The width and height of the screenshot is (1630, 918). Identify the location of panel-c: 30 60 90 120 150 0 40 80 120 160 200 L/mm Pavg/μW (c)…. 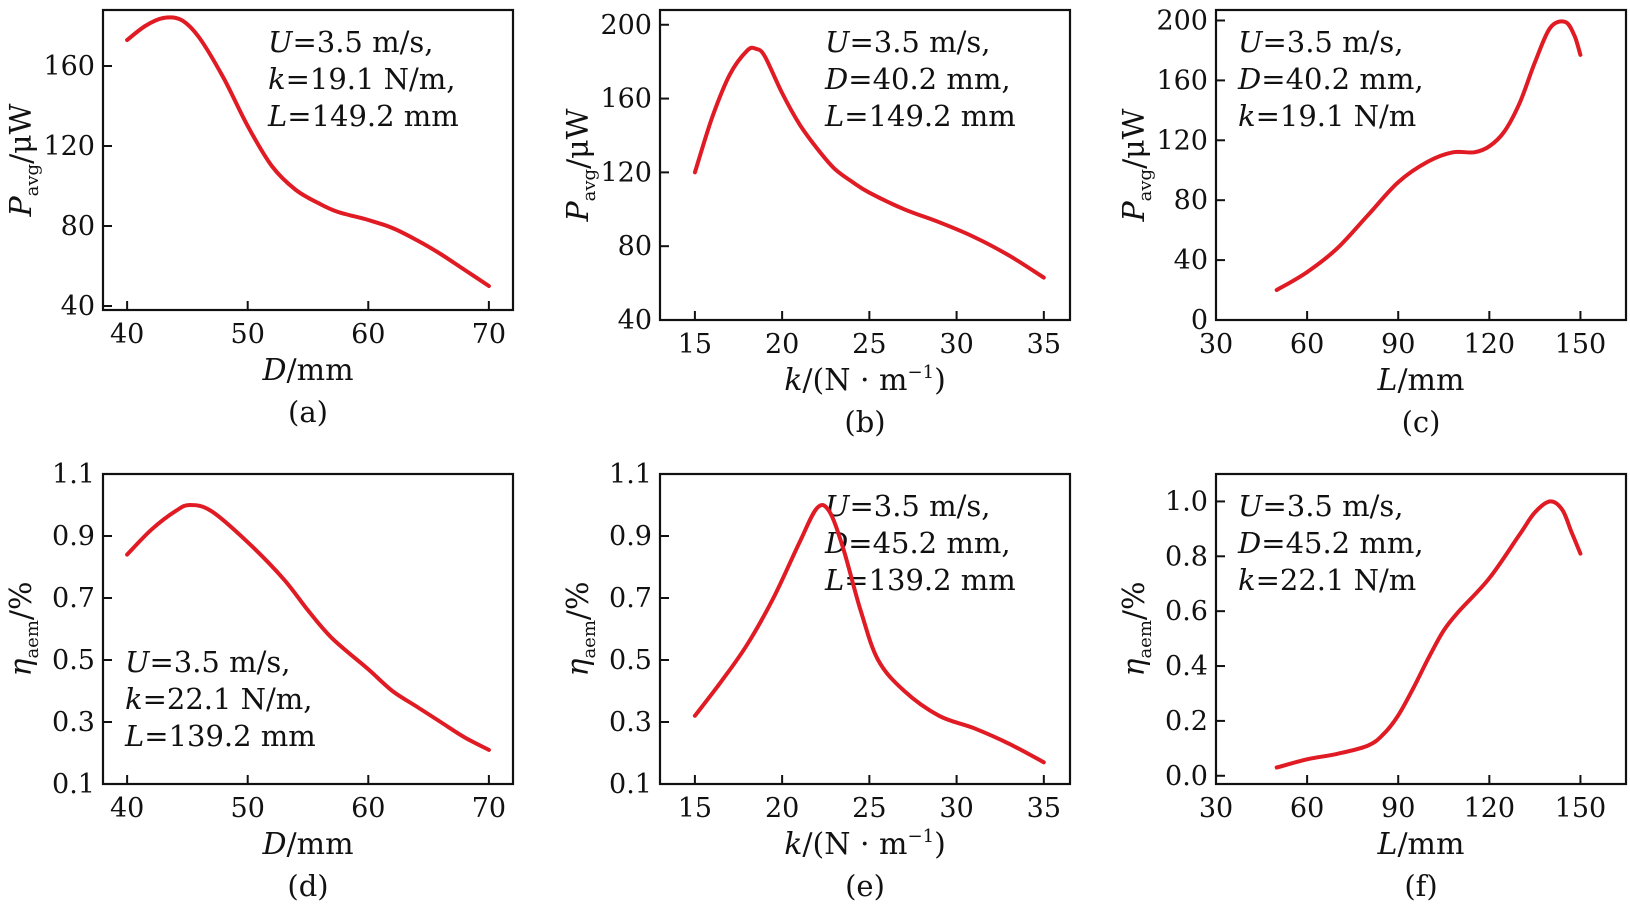
(1372, 222).